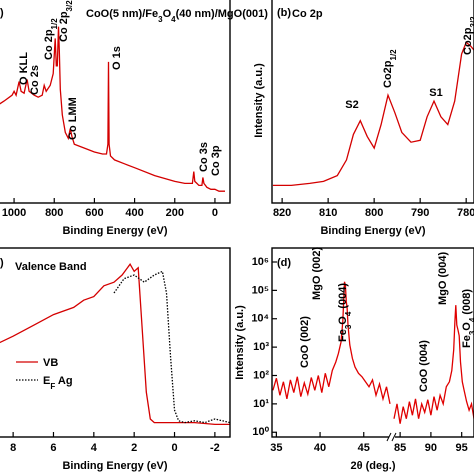 The image size is (474, 474). I want to click on peak-label: Co 3s, so click(204, 157).